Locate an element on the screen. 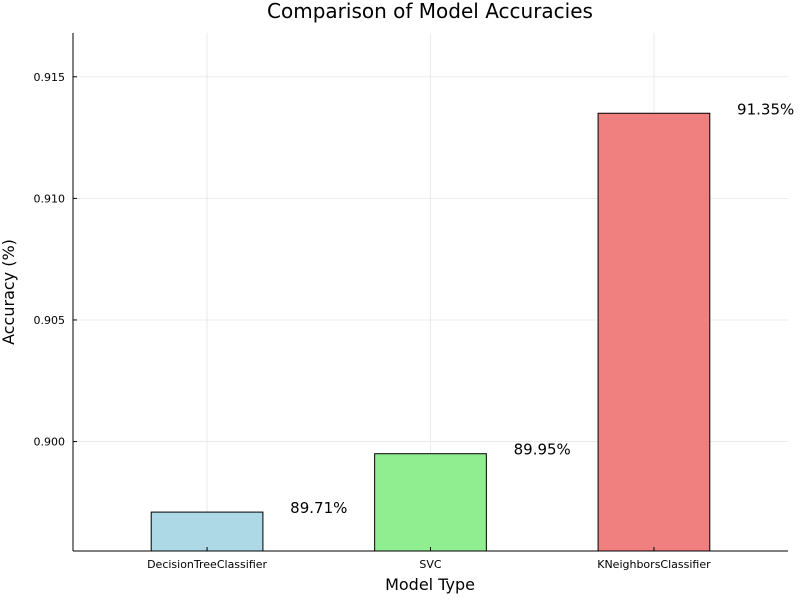  data-label: 89.95% is located at coordinates (542, 450).